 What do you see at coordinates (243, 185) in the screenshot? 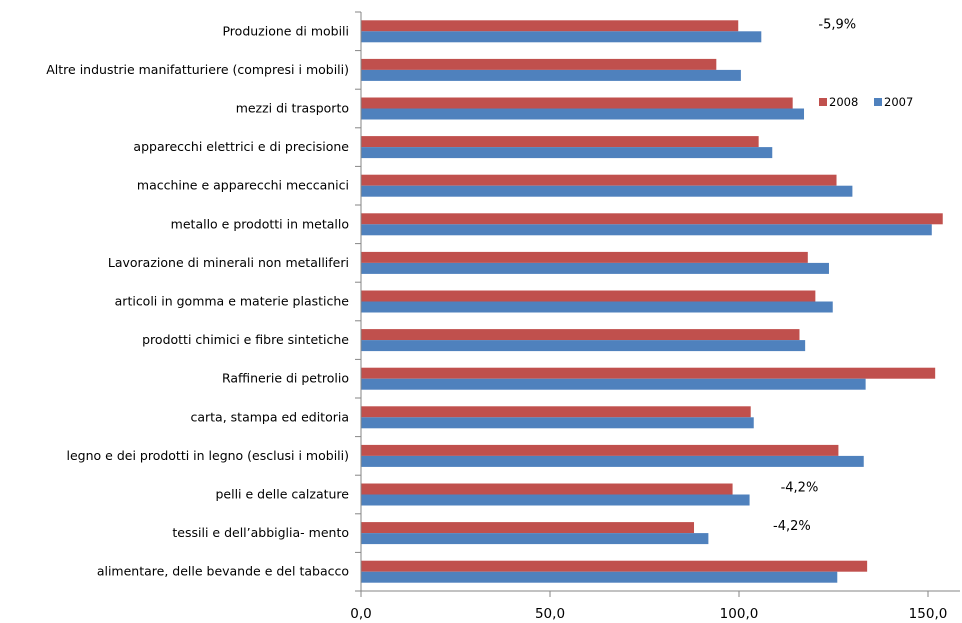
I see `category-label-4: macchine e apparecchi meccanici` at bounding box center [243, 185].